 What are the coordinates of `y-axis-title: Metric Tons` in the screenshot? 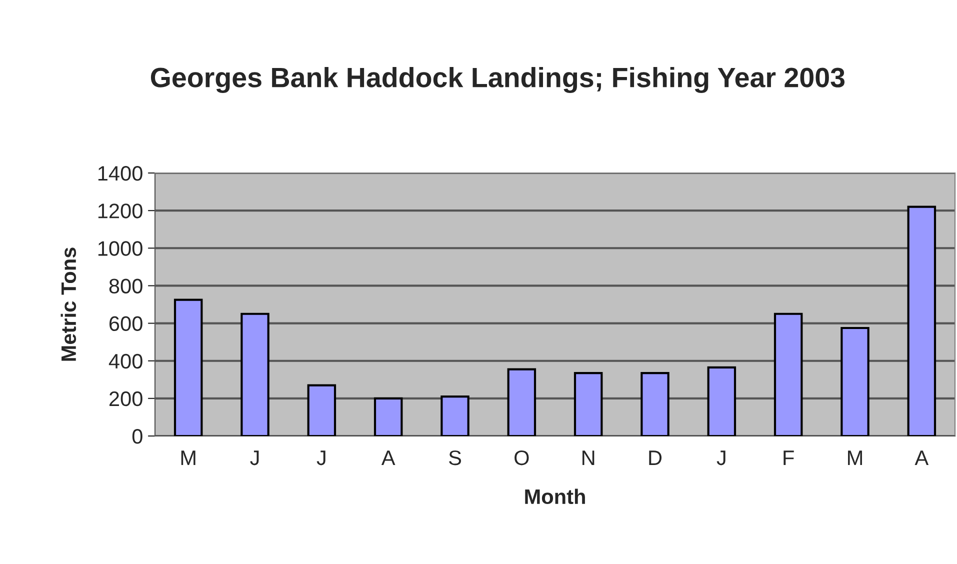 It's located at (68, 304).